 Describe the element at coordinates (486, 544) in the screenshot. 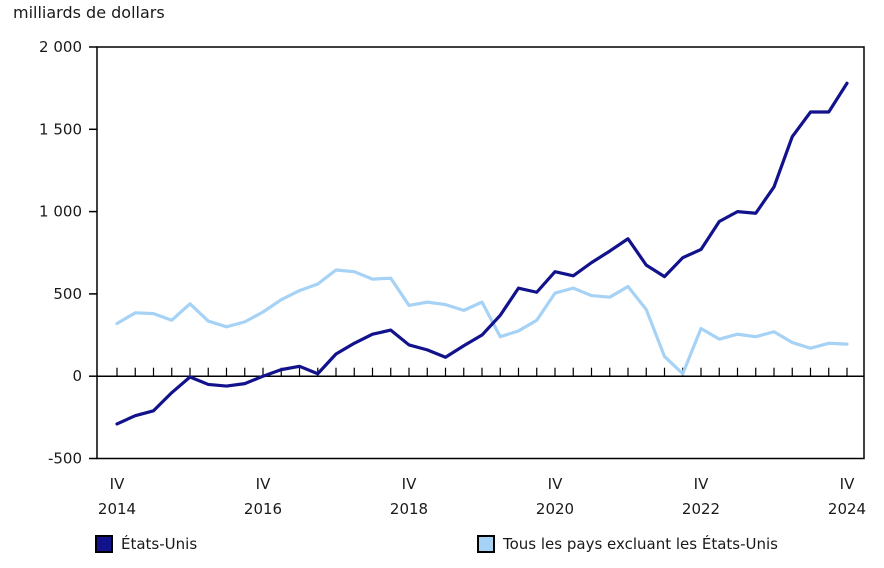

I see `others-legend-swatch` at that location.